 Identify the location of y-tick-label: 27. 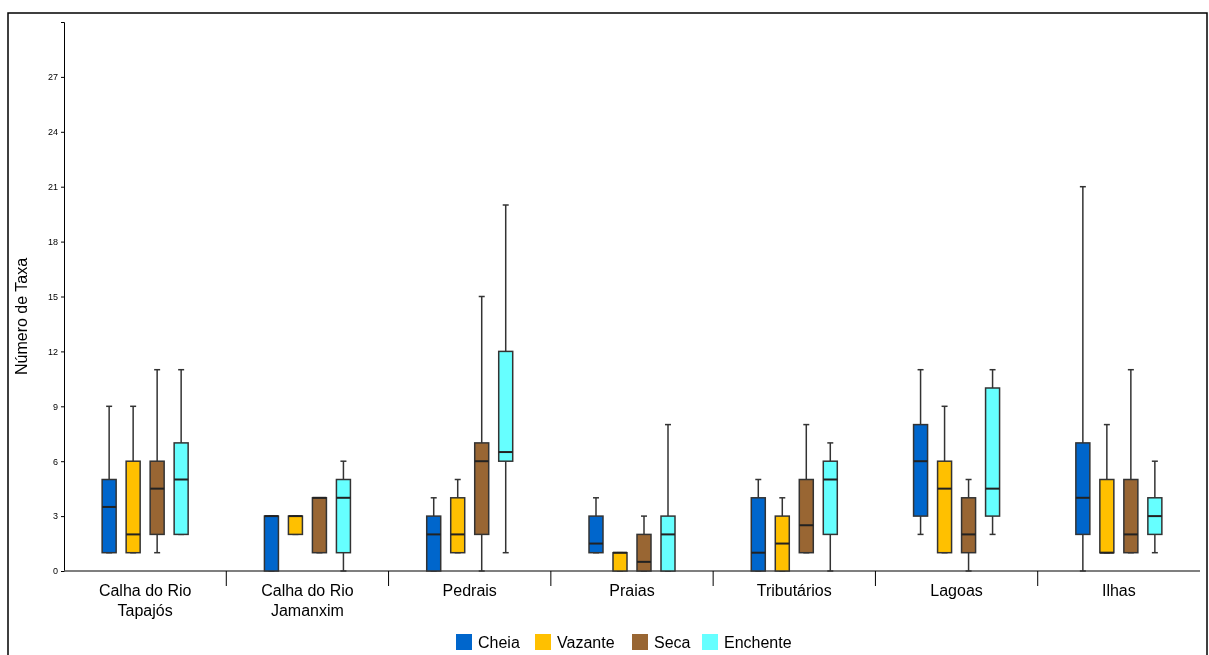
(52, 77).